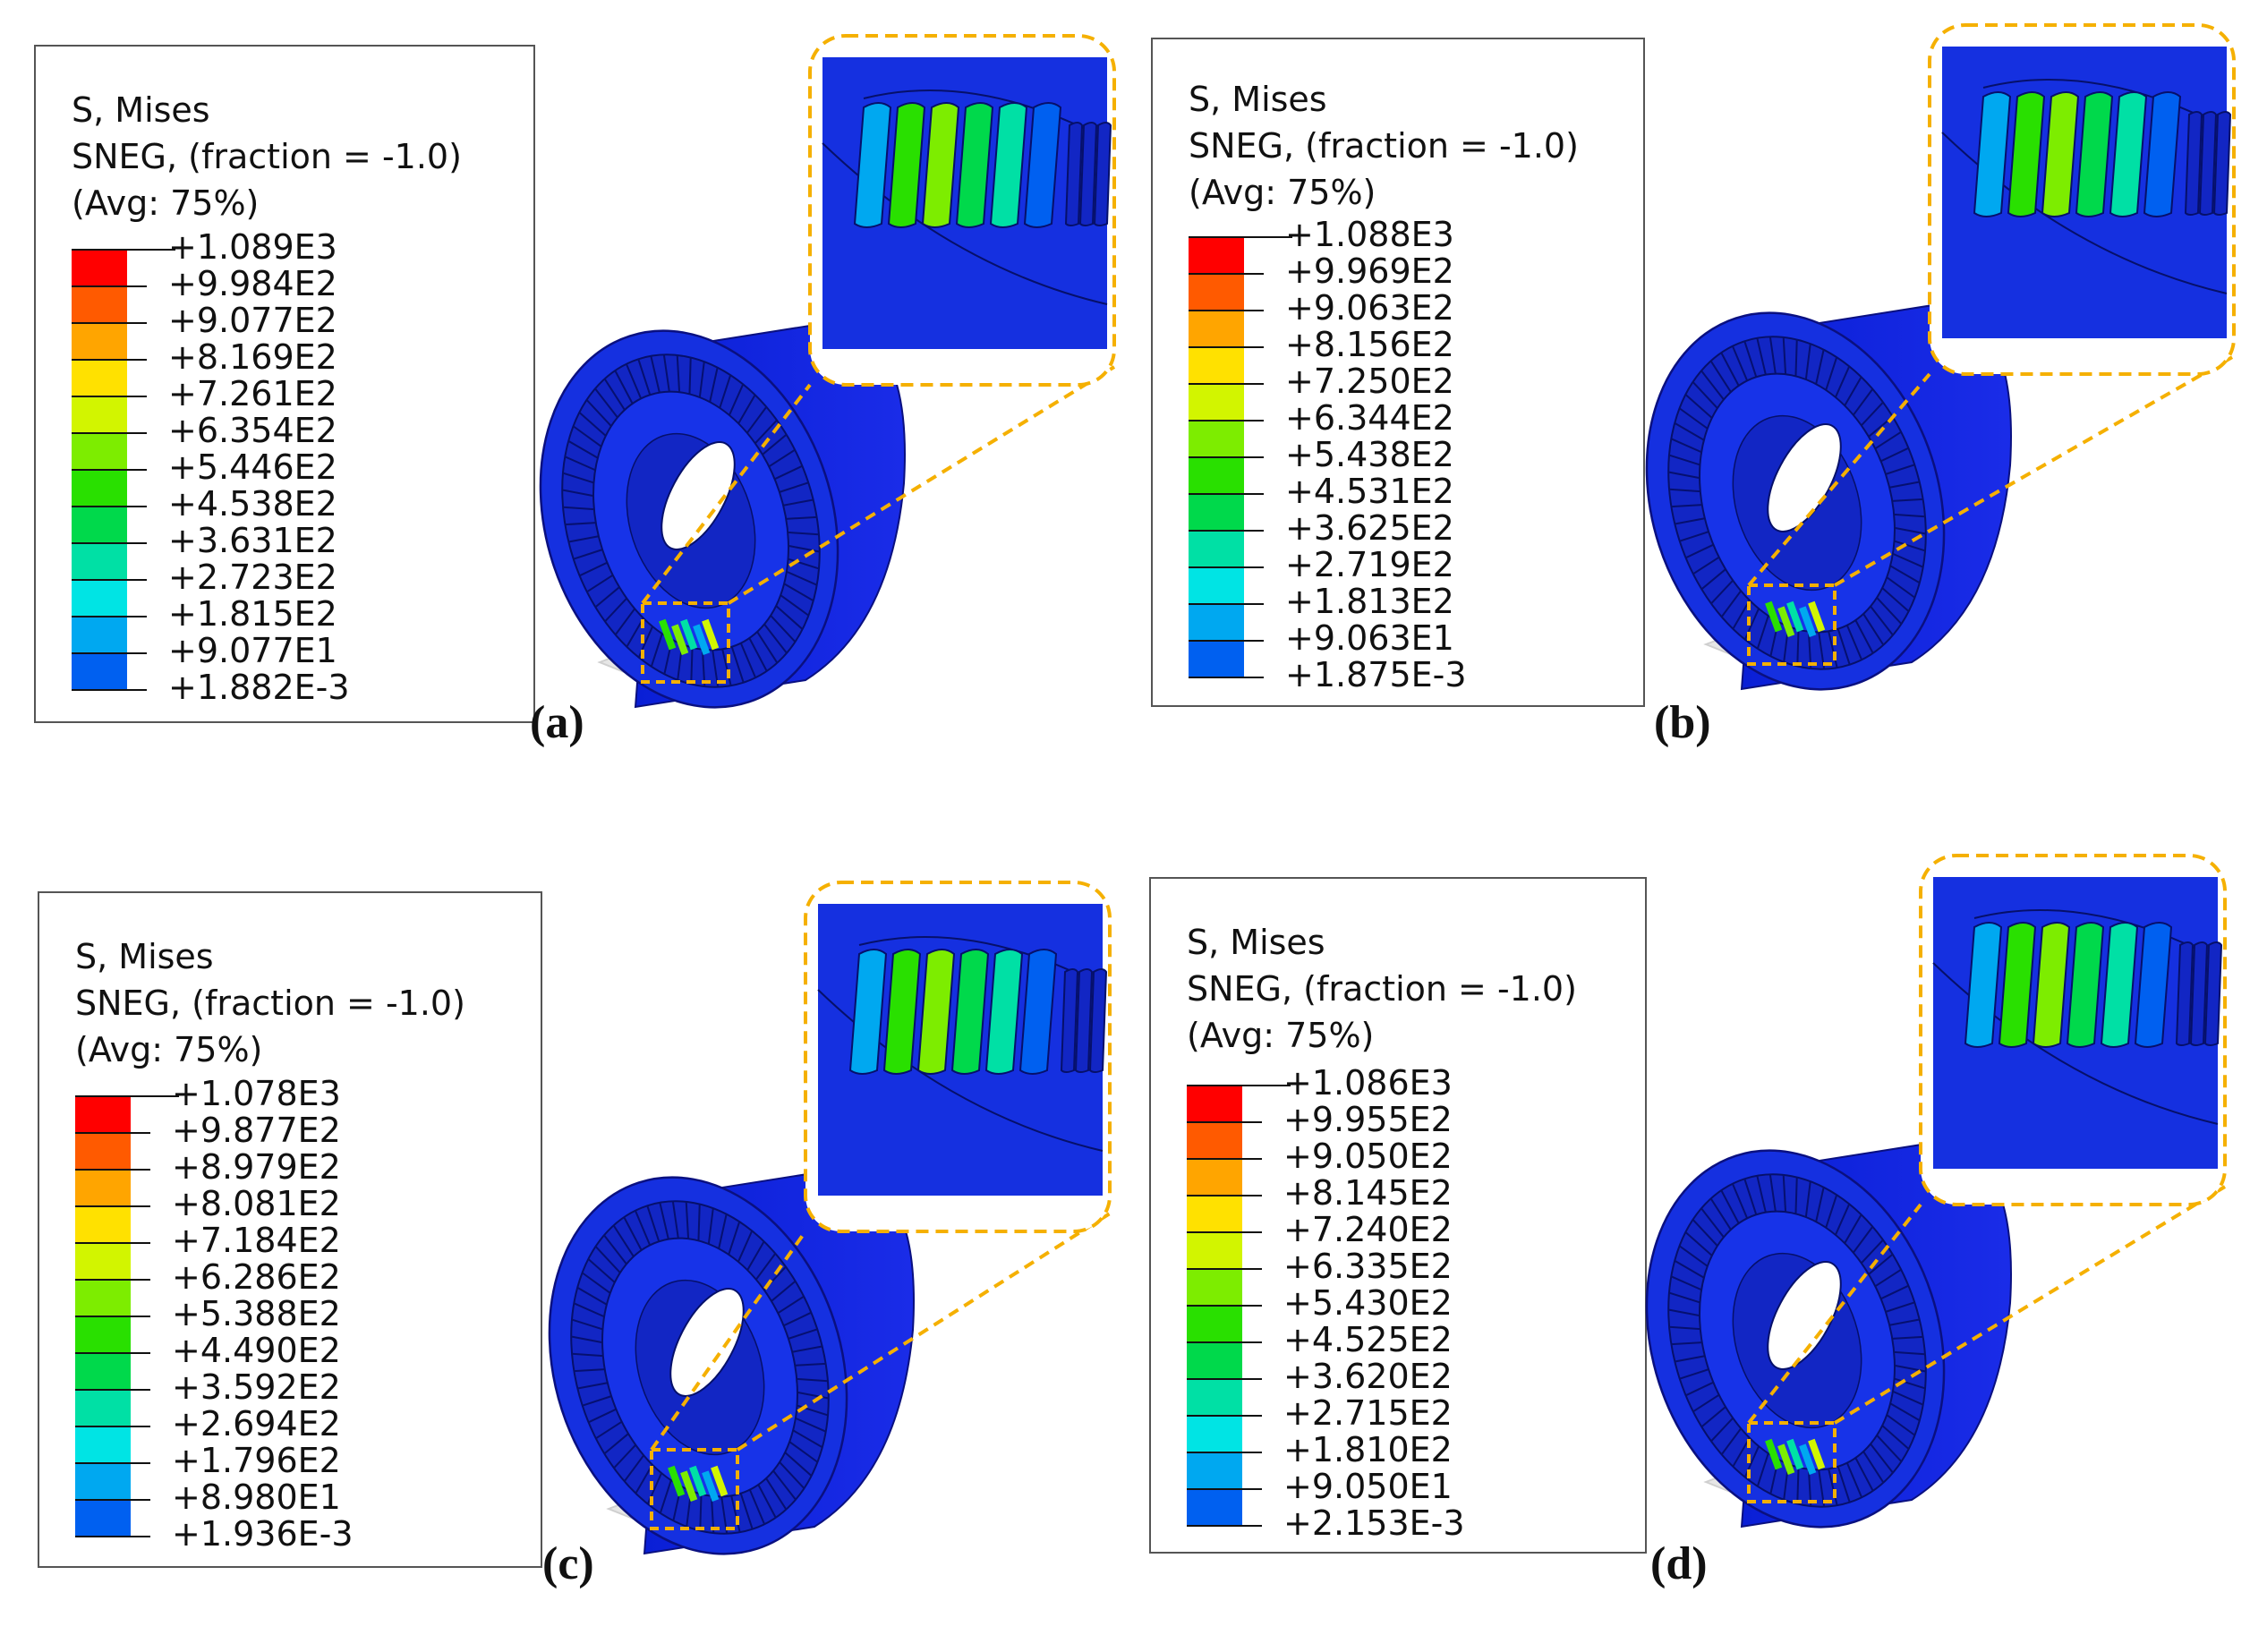  I want to click on panel-label: (c), so click(568, 1563).